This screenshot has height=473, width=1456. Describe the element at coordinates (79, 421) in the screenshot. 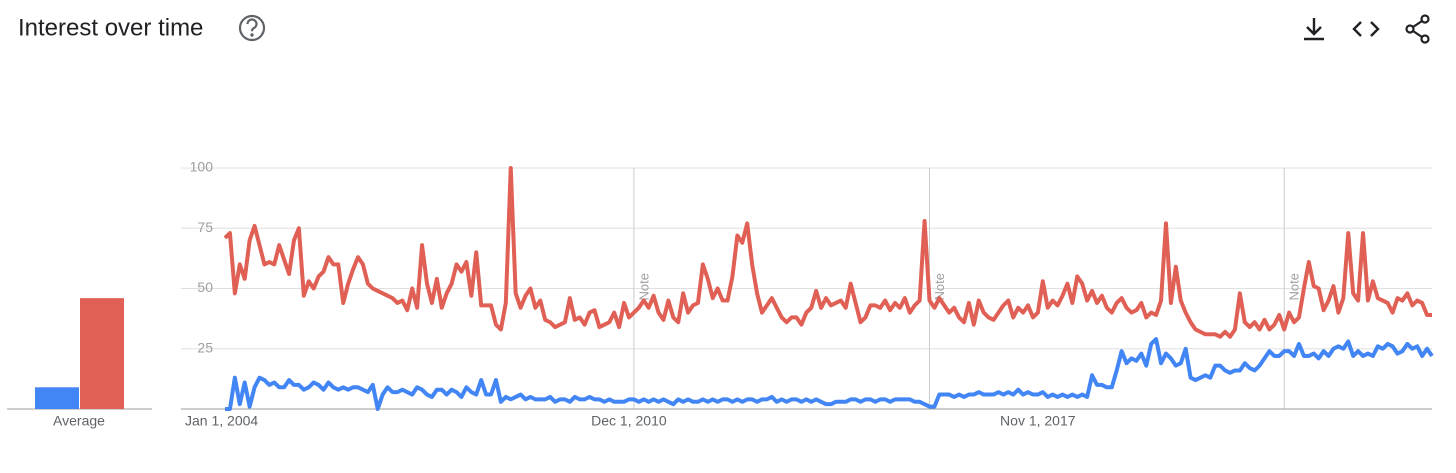

I see `average-label: Average` at that location.